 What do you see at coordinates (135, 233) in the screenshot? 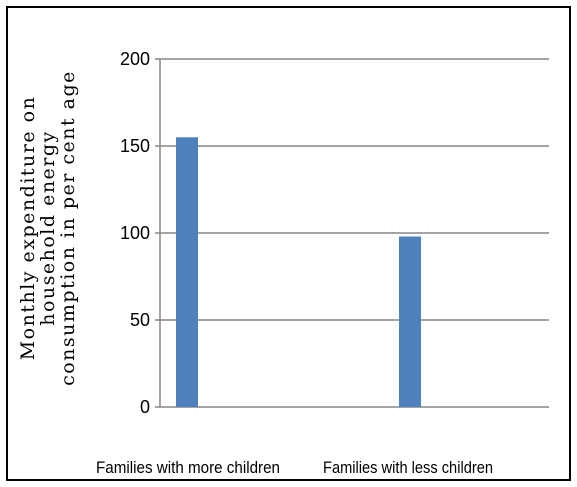
I see `y-tick-label-100: 100` at bounding box center [135, 233].